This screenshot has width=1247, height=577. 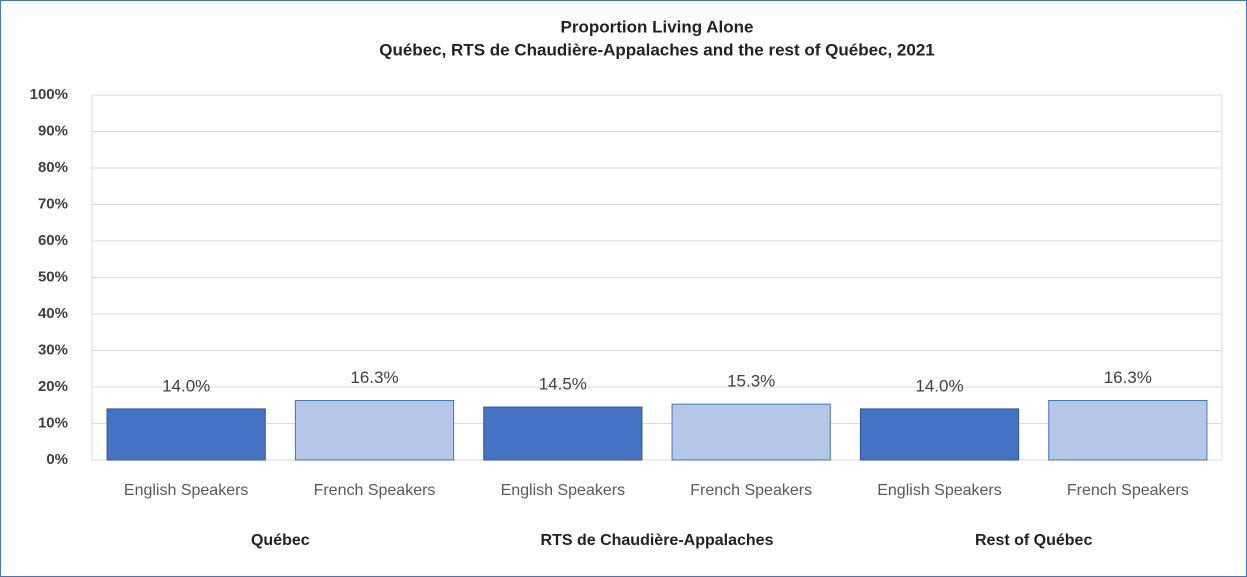 What do you see at coordinates (53, 130) in the screenshot?
I see `y-tick-label: 90%` at bounding box center [53, 130].